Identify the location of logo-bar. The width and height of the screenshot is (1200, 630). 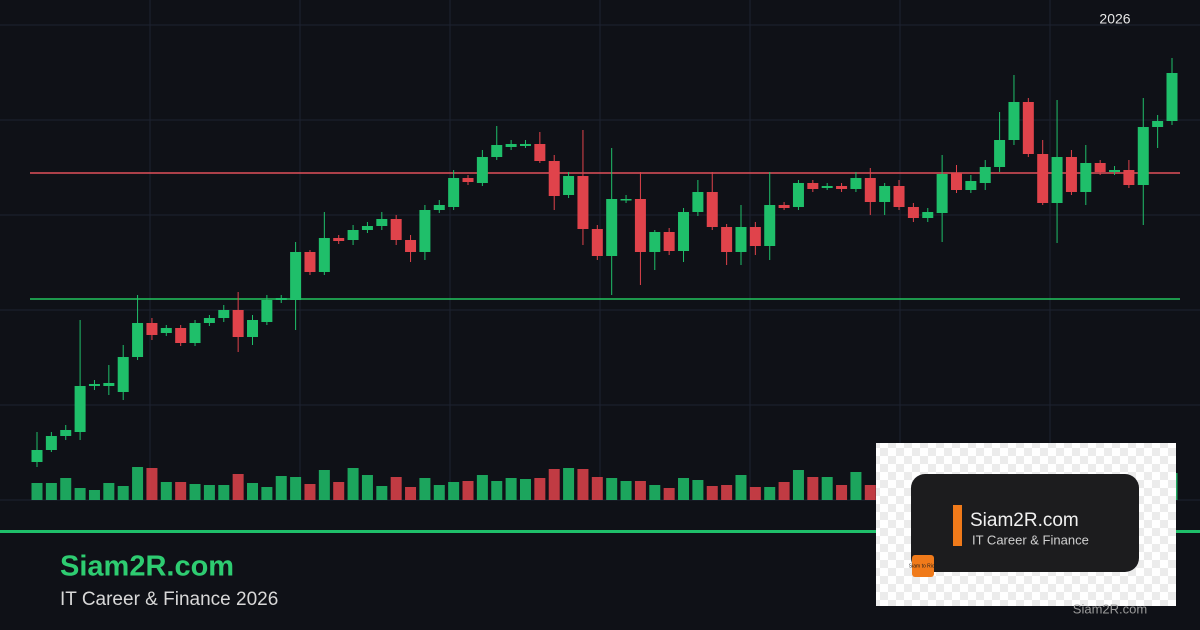
(957, 525).